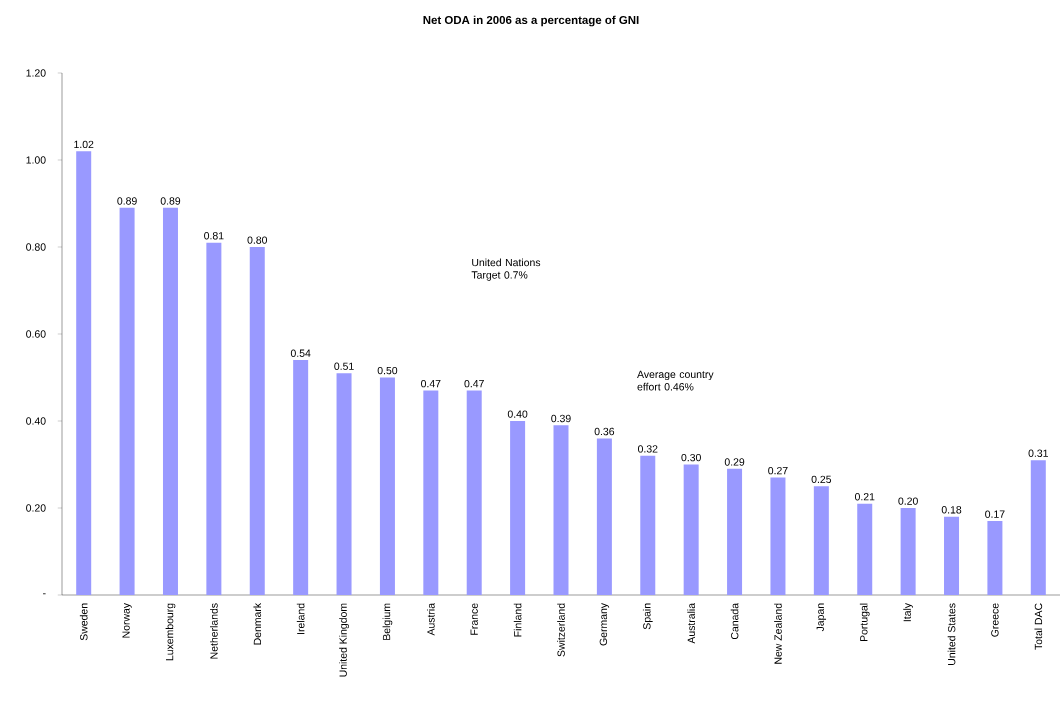 The image size is (1063, 707). What do you see at coordinates (604, 431) in the screenshot?
I see `data-label: 0.36` at bounding box center [604, 431].